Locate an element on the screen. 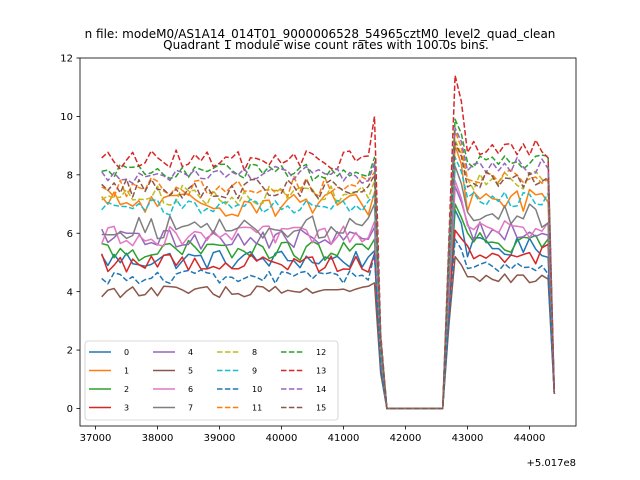  y-tick-label: 8 is located at coordinates (70, 175).